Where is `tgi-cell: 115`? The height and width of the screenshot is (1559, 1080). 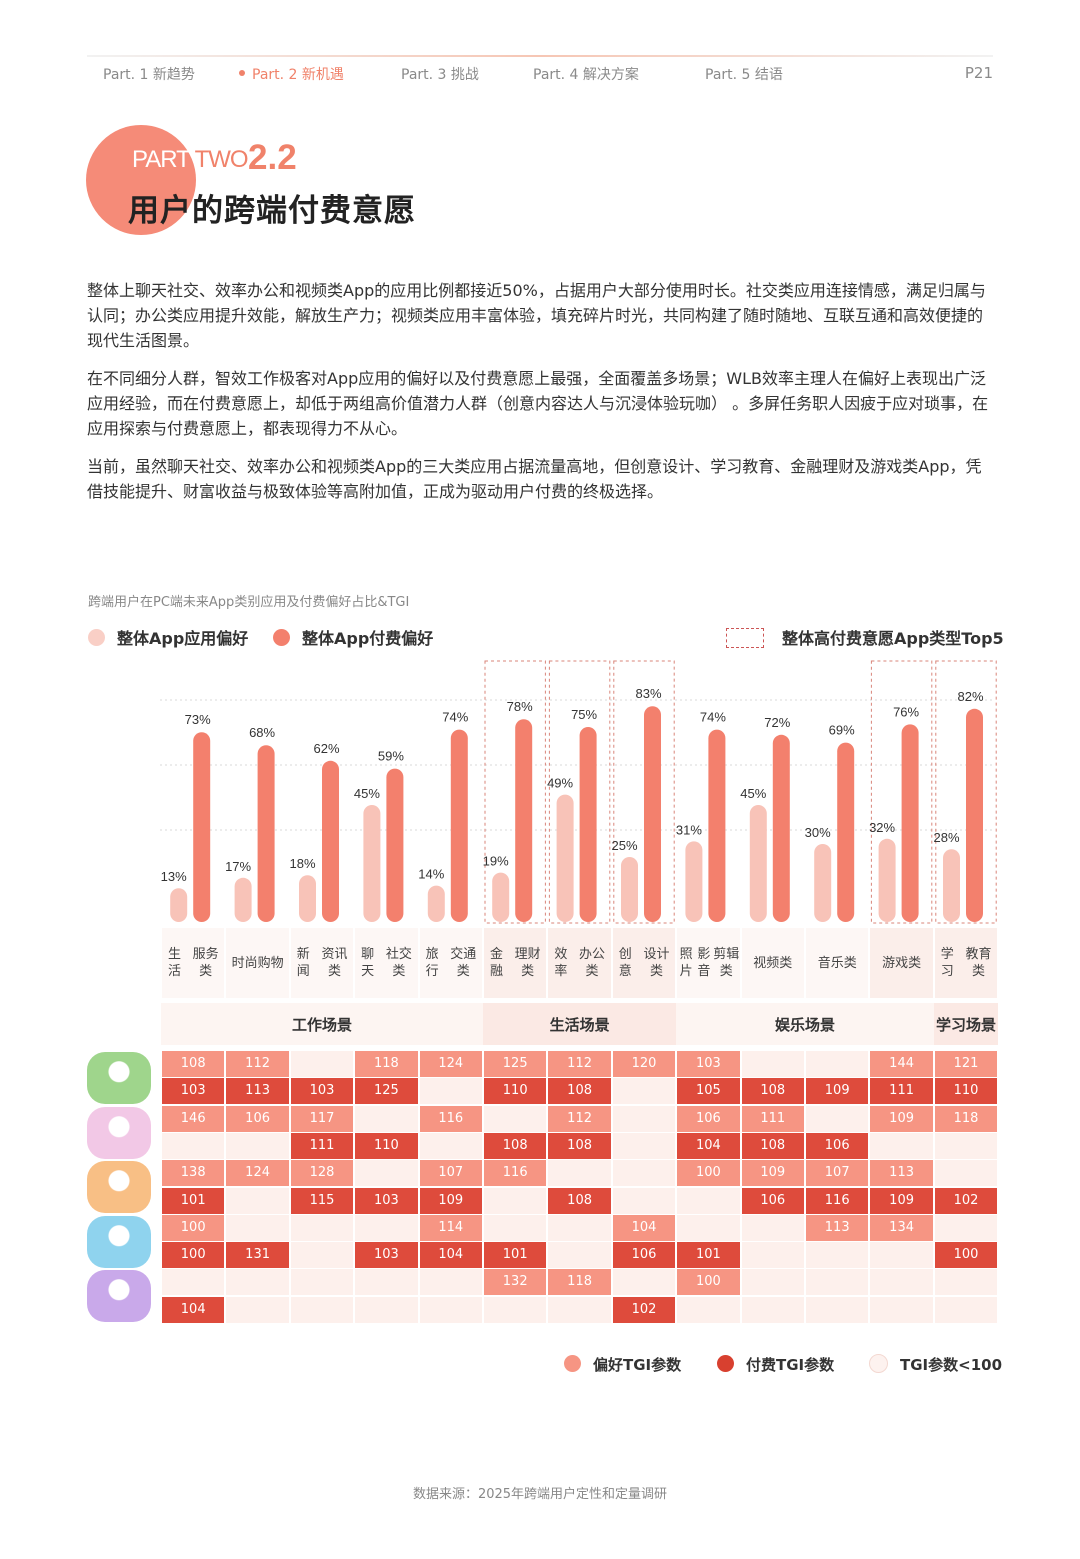
tgi-cell: 115 is located at coordinates (322, 1200).